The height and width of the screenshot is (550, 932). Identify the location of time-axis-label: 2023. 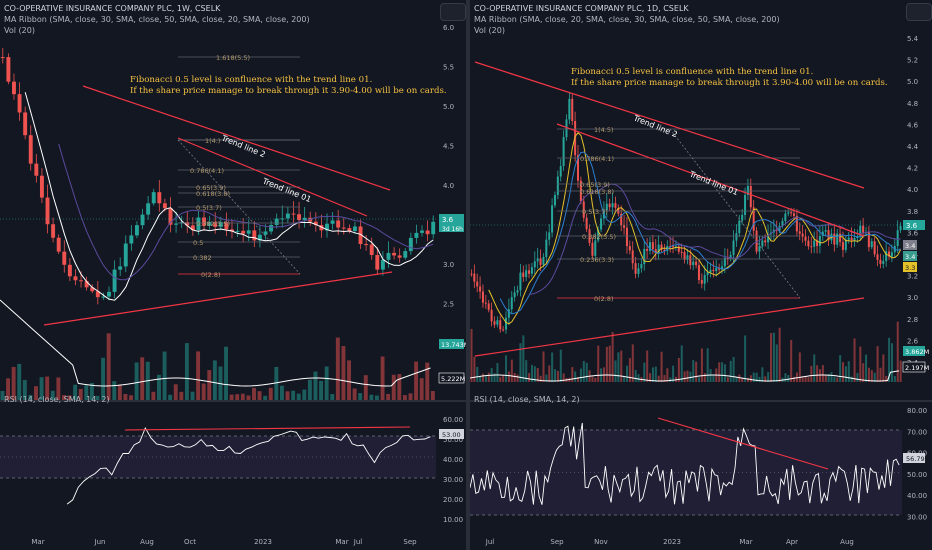
(672, 542).